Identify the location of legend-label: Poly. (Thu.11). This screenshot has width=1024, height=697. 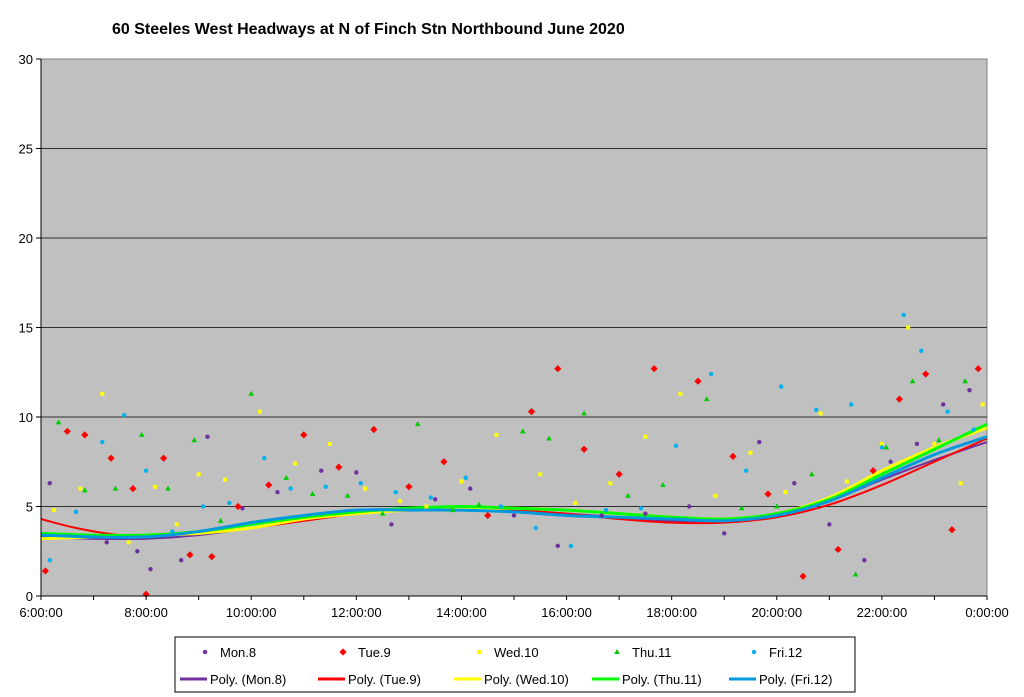
(662, 679).